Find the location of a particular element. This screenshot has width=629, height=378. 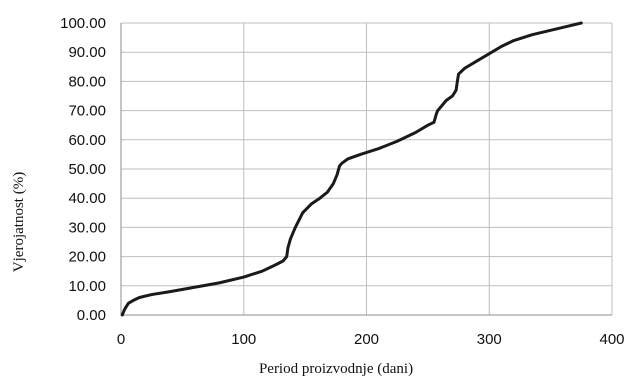

x-tick-label: 100 is located at coordinates (243, 339).